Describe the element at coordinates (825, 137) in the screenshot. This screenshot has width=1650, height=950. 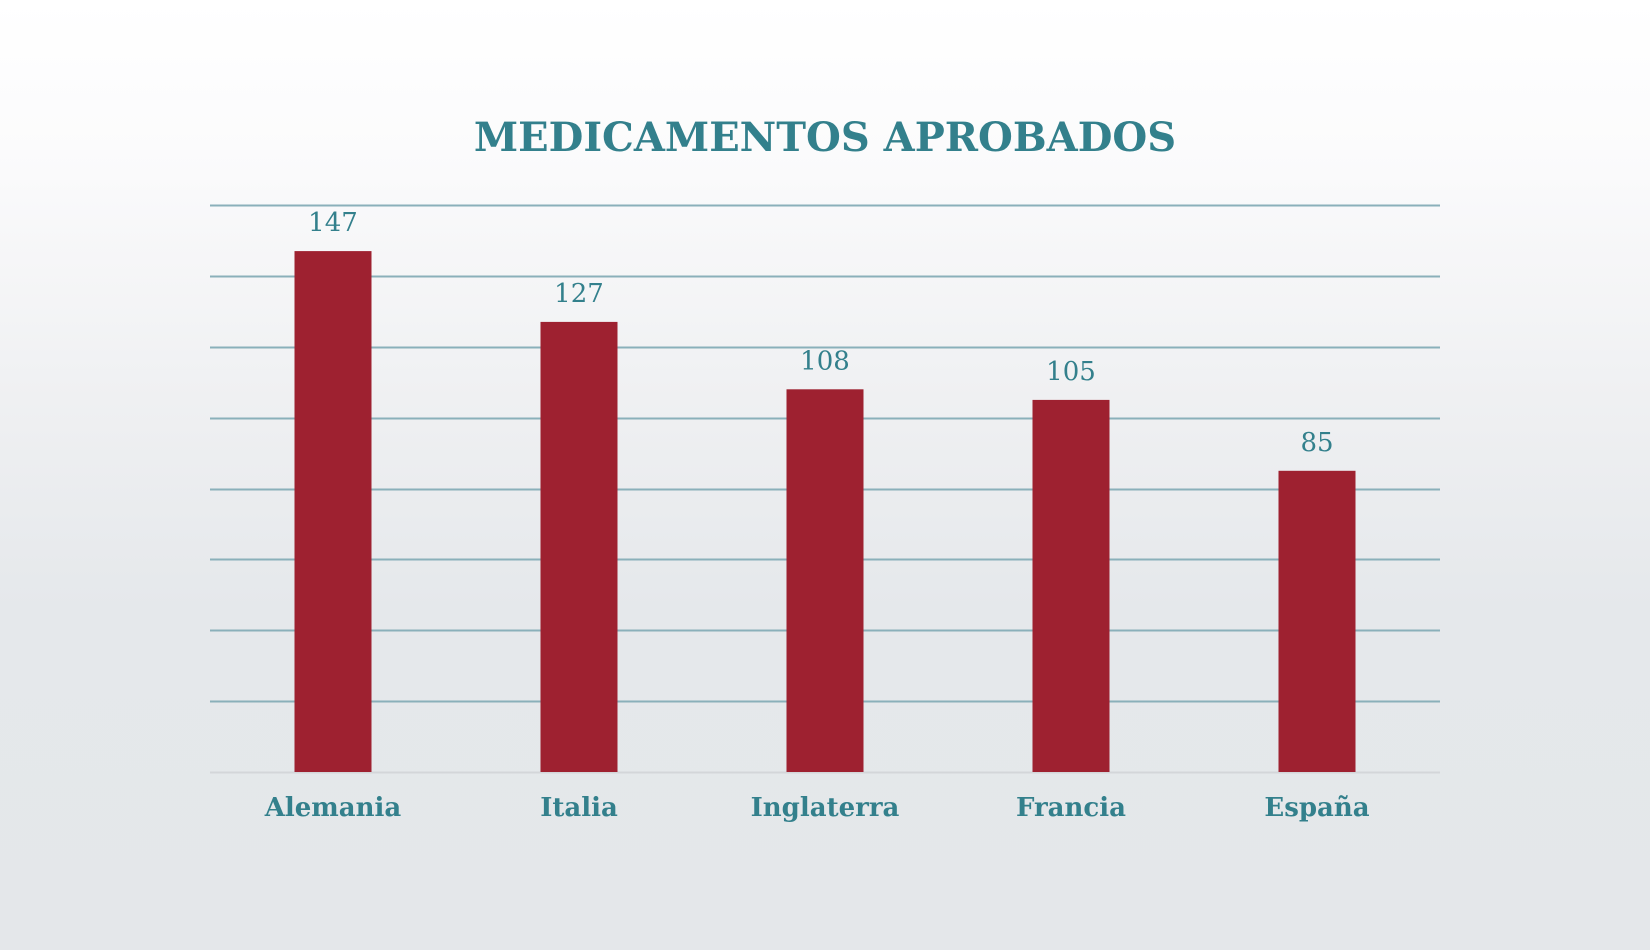
I see `chart-title: MEDICAMENTOS APROBADOS` at that location.